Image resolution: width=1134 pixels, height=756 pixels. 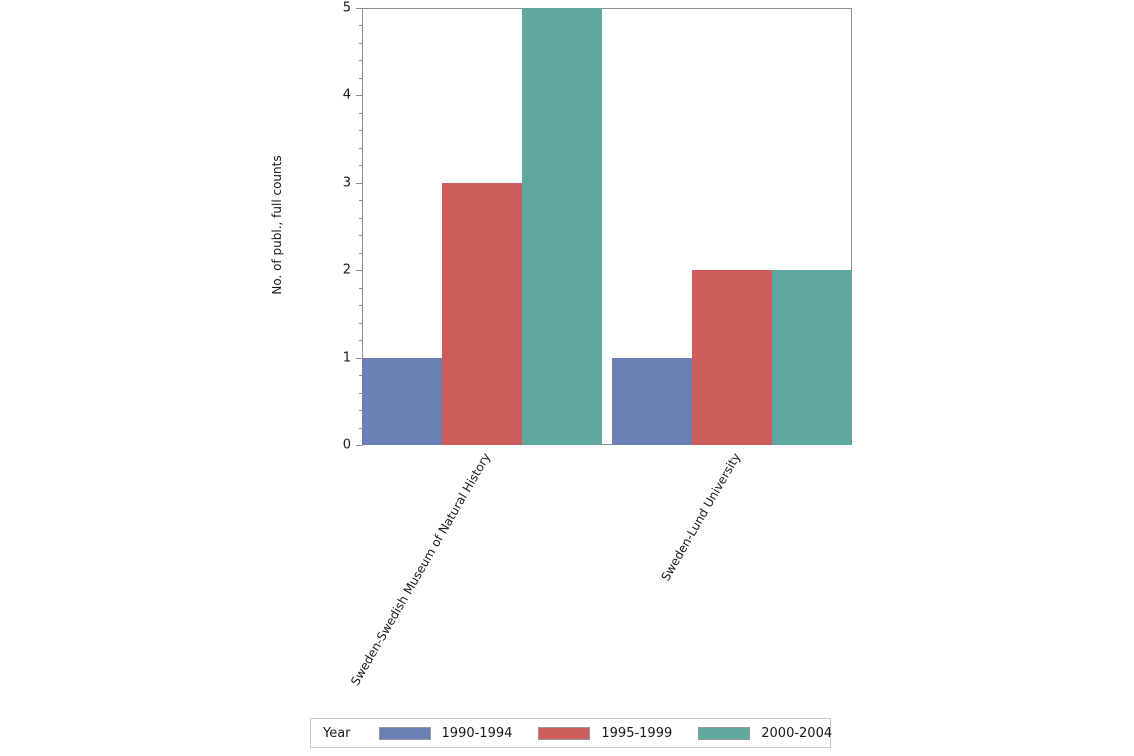 What do you see at coordinates (701, 517) in the screenshot?
I see `x-axis-label: Sweden-Lund University` at bounding box center [701, 517].